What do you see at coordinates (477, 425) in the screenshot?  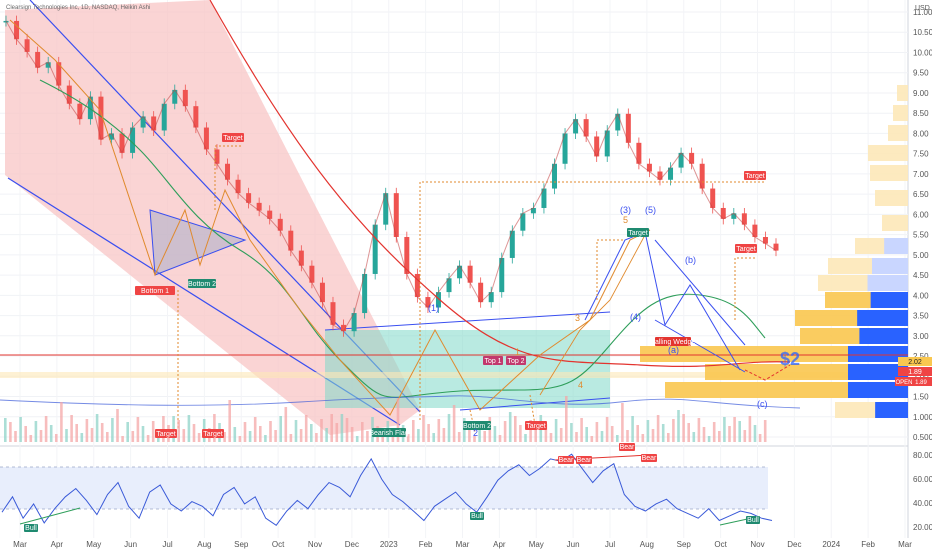 I see `bottom2b-label: Bottom 2` at bounding box center [477, 425].